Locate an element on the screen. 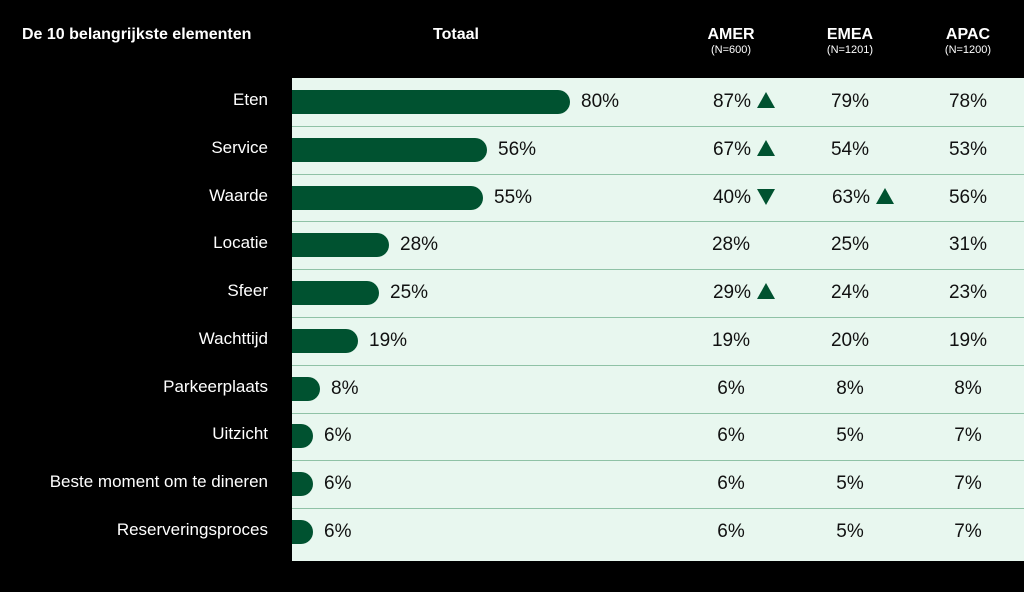  triangle-down-icon is located at coordinates (766, 196).